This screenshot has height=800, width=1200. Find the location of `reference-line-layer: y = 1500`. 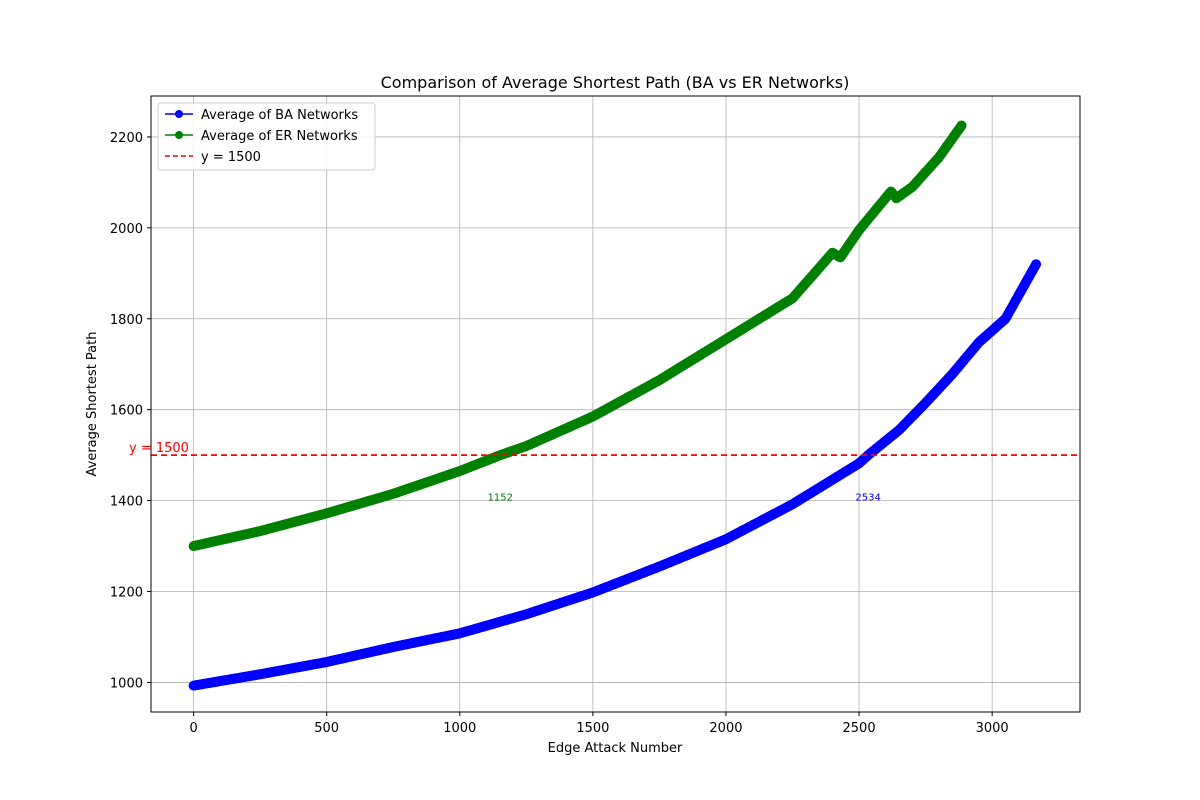

reference-line-layer: y = 1500 is located at coordinates (604, 448).